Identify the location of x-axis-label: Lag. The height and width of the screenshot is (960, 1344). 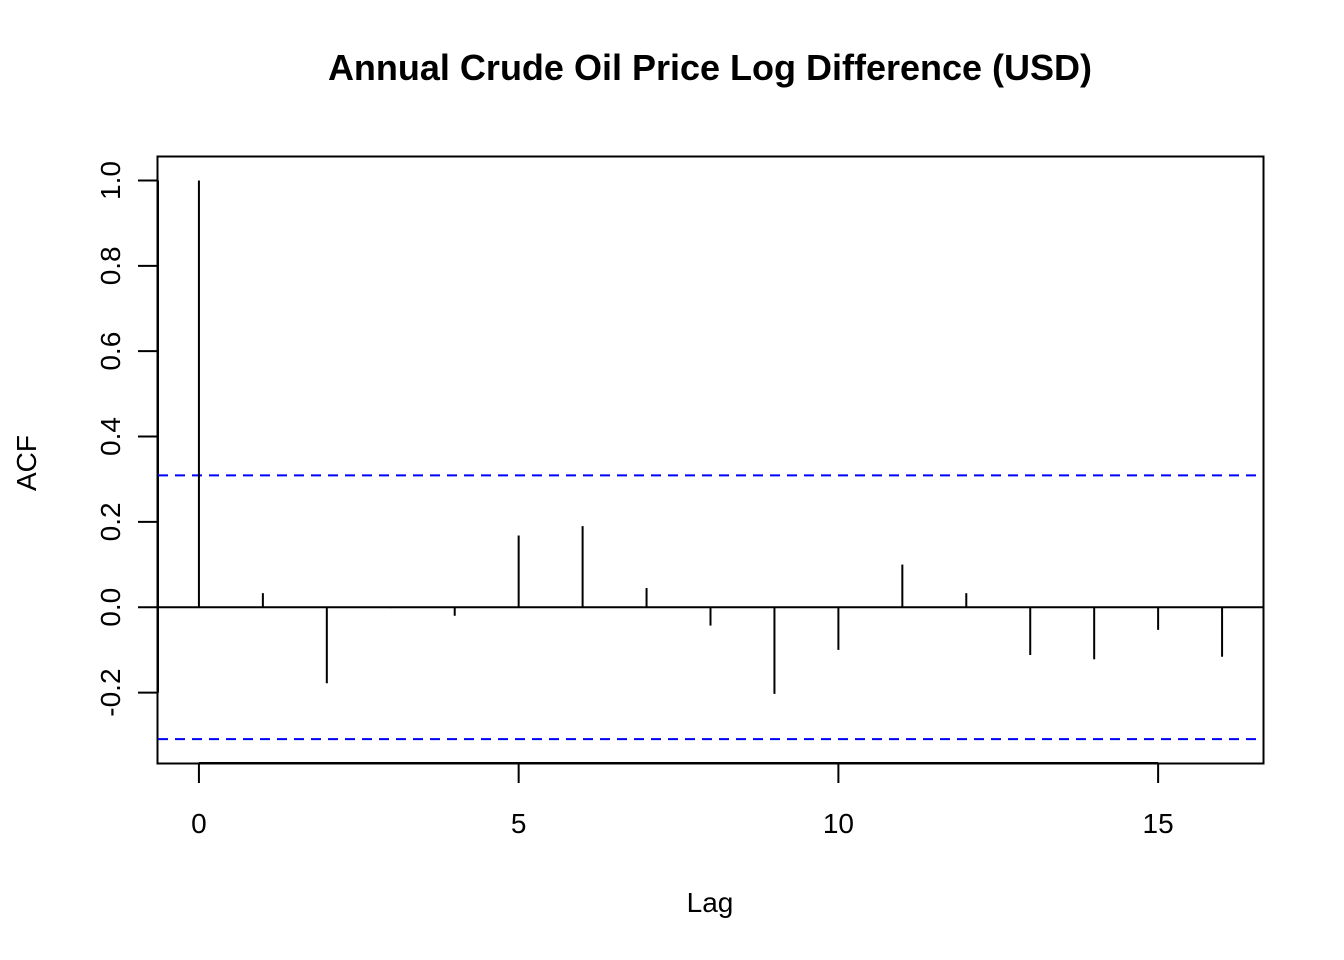
(710, 902).